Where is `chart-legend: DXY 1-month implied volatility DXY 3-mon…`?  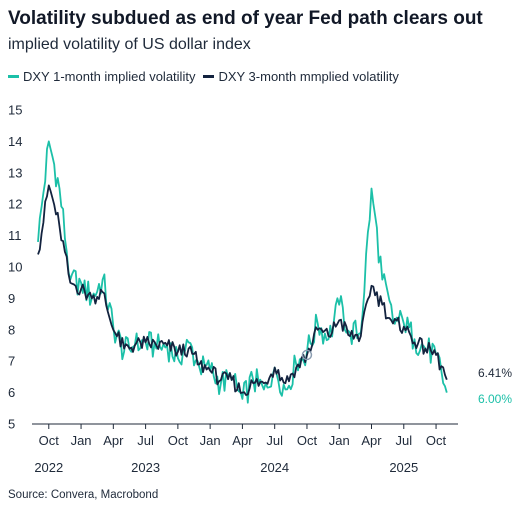
chart-legend: DXY 1-month implied volatility DXY 3-mon… is located at coordinates (207, 76).